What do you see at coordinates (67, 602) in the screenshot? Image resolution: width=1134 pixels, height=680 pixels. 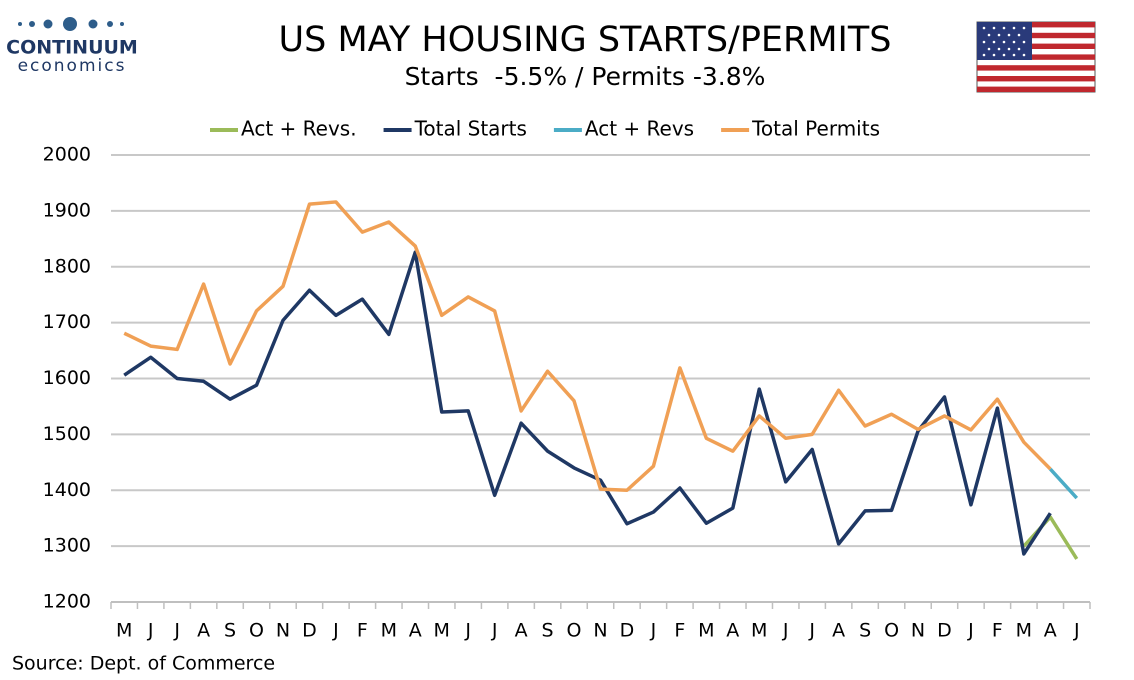 I see `y-tick-label: 1200` at bounding box center [67, 602].